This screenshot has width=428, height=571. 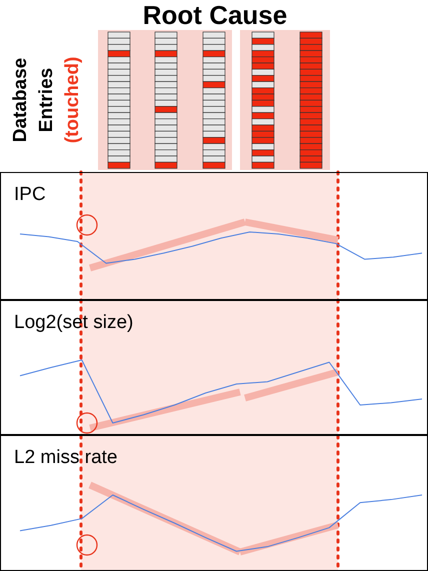 What do you see at coordinates (66, 457) in the screenshot?
I see `chart-title: L2 miss rate` at bounding box center [66, 457].